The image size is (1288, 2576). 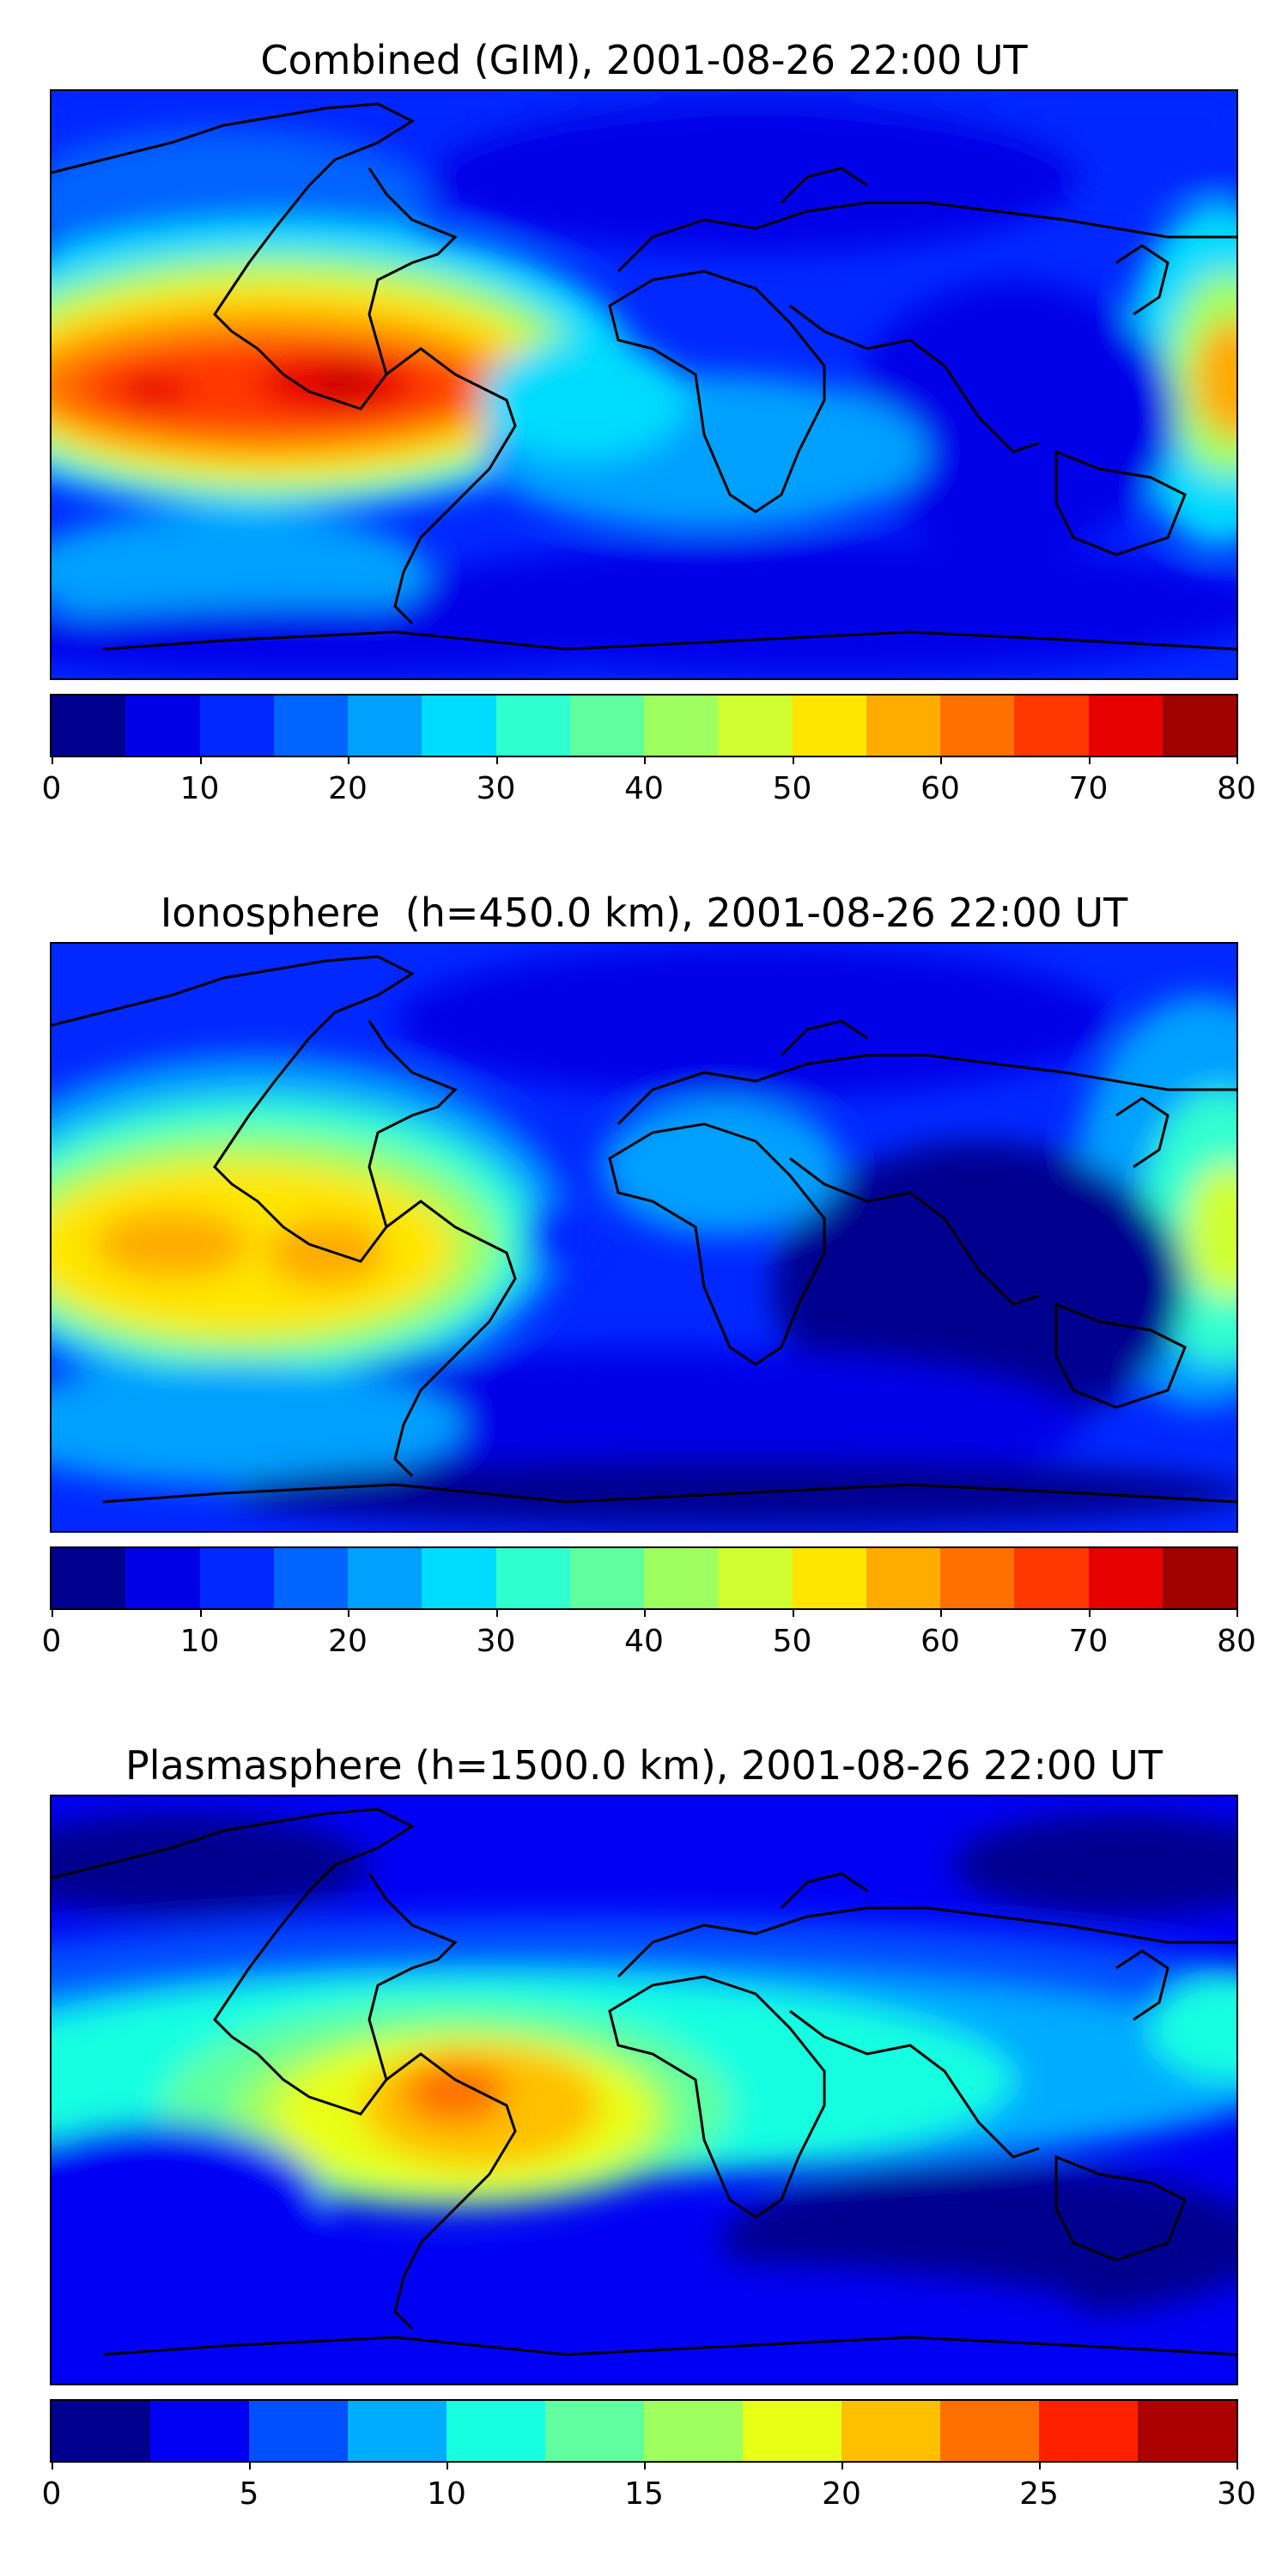 What do you see at coordinates (1236, 1642) in the screenshot?
I see `tick-label: 80` at bounding box center [1236, 1642].